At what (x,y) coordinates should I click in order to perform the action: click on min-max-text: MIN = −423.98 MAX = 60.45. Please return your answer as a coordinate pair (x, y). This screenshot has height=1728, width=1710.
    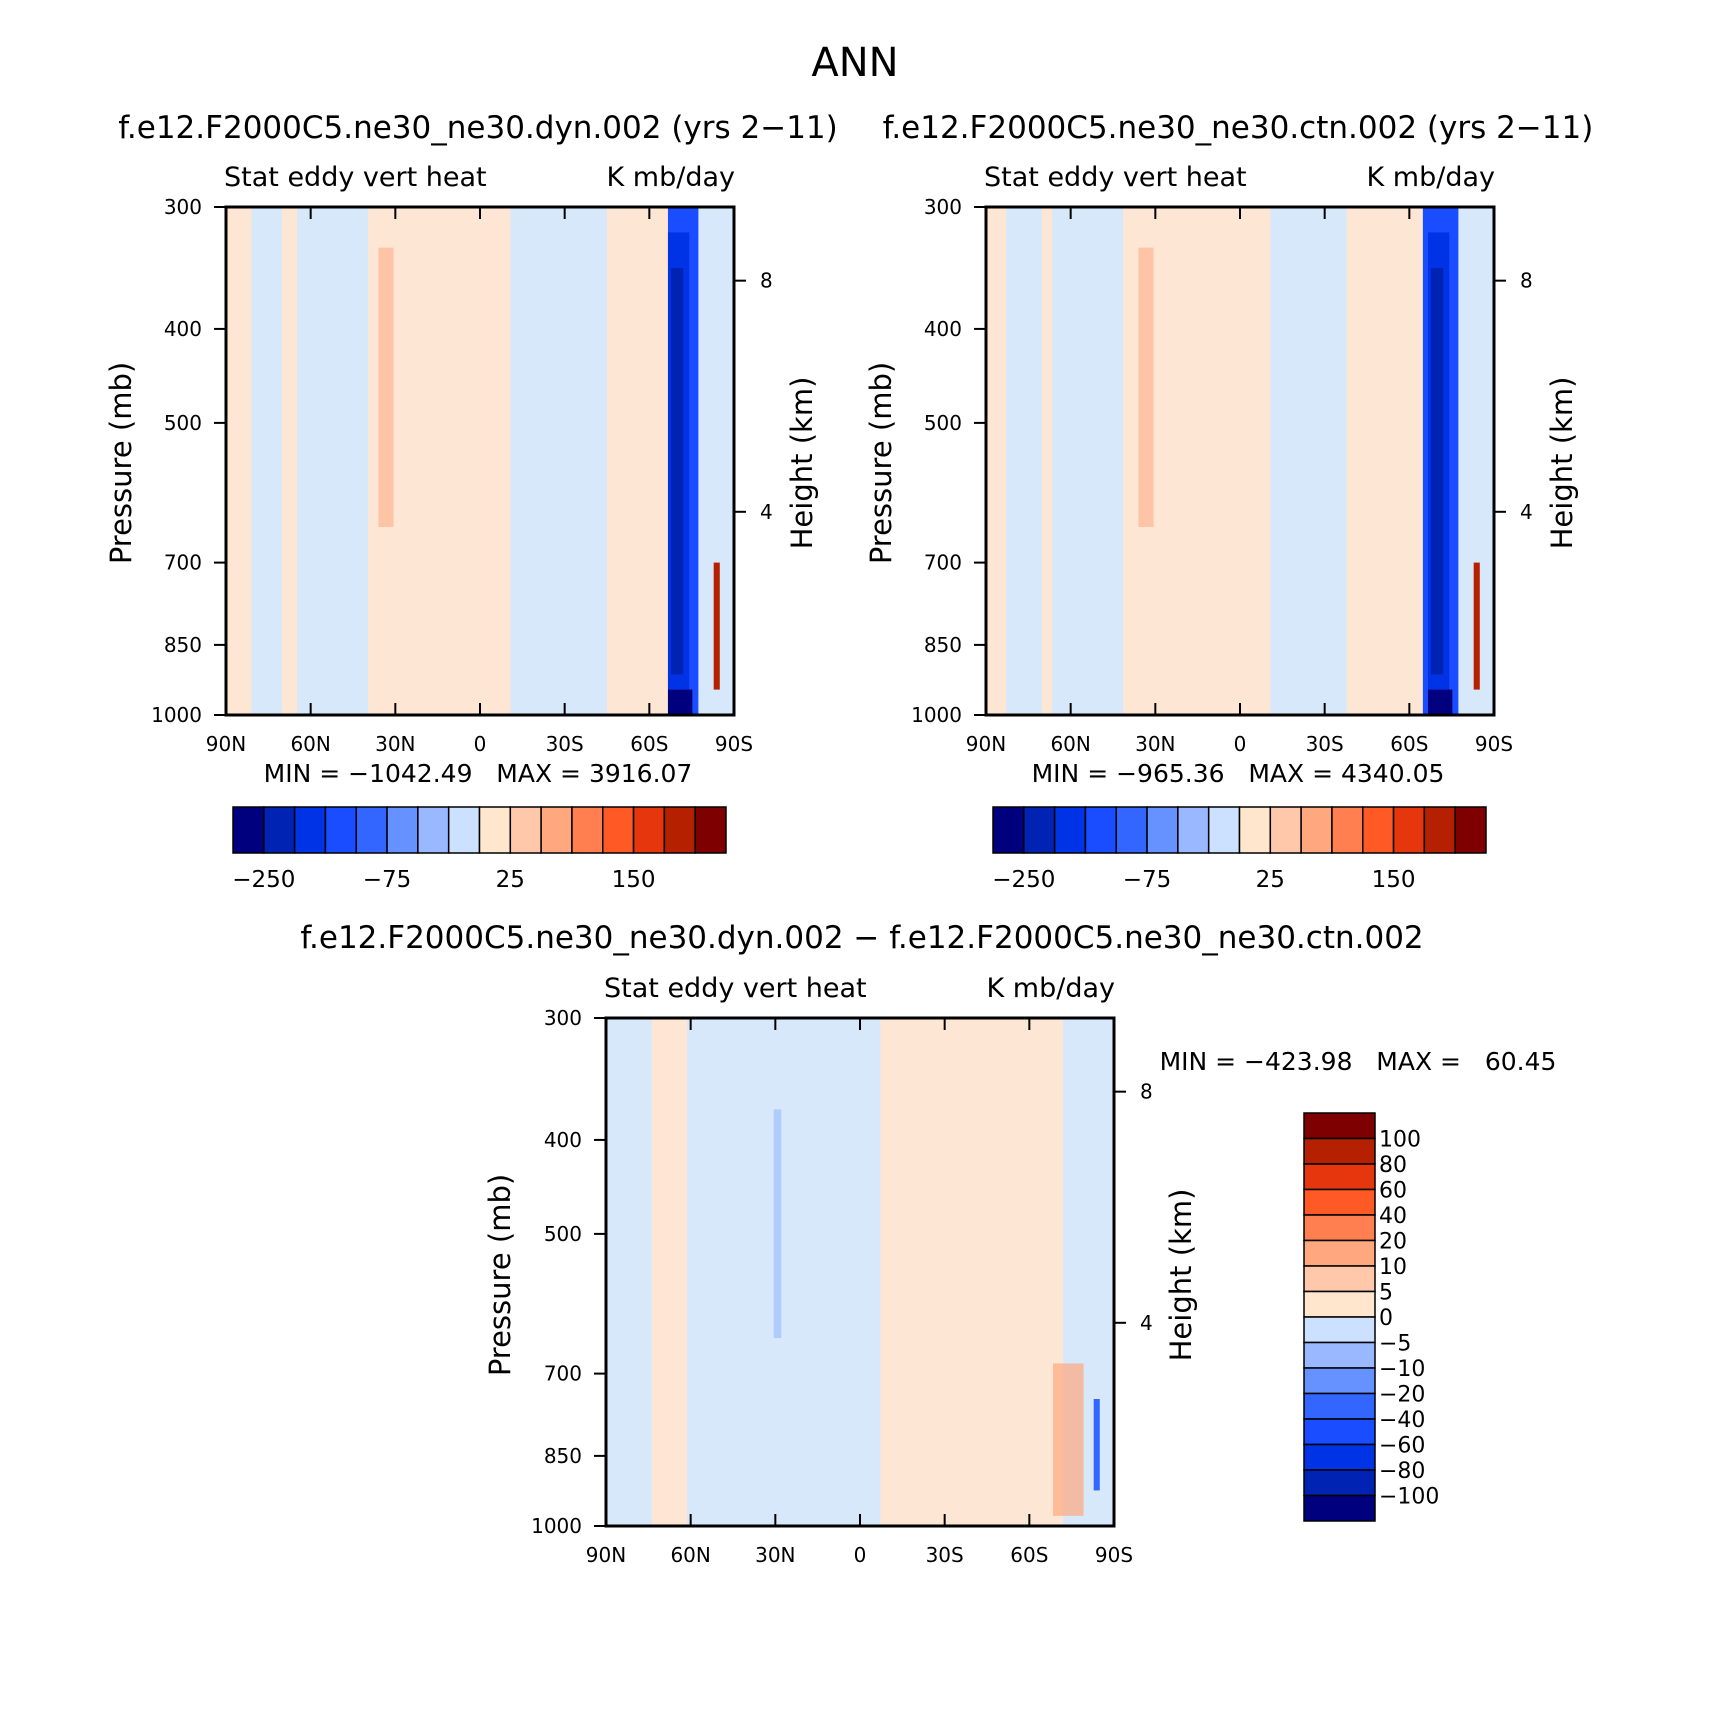
    Looking at the image, I should click on (1358, 1061).